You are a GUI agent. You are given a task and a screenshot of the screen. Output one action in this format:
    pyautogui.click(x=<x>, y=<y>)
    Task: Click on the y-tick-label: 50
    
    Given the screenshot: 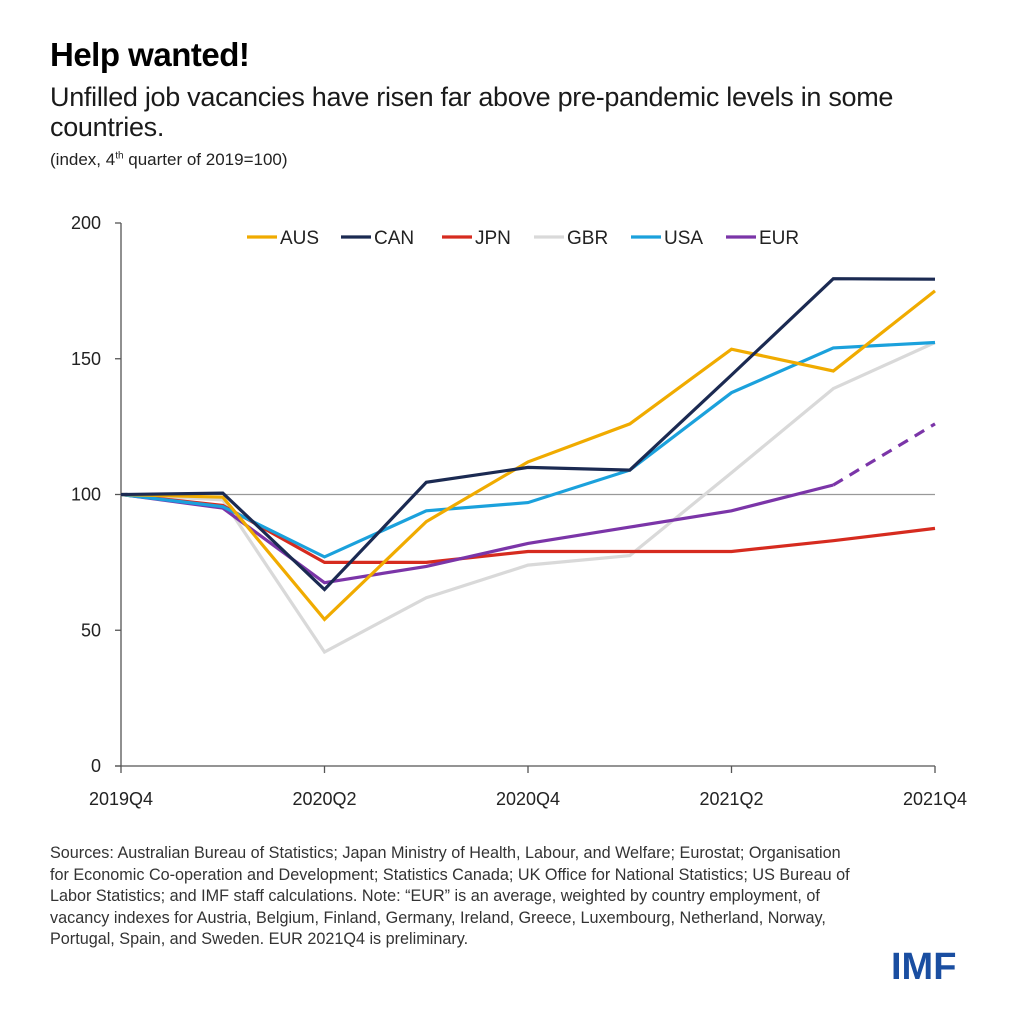 What is the action you would take?
    pyautogui.click(x=91, y=630)
    